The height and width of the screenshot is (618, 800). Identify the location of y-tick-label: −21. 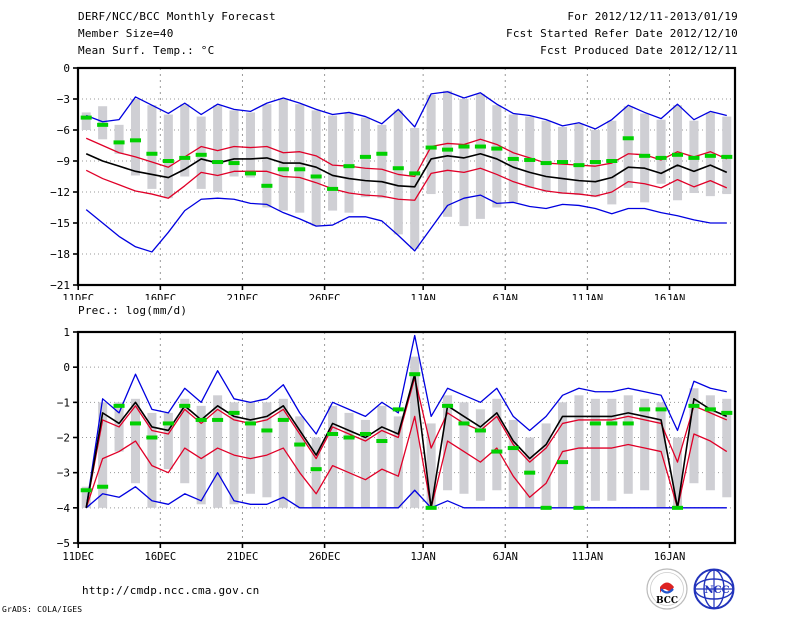
(60, 285).